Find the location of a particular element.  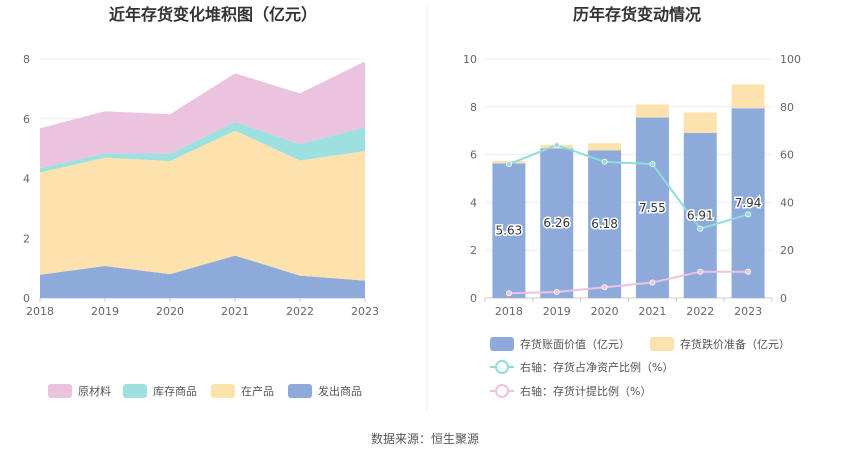

legend-label-line-0: 右轴：存货占净资产比例（%） is located at coordinates (596, 367).